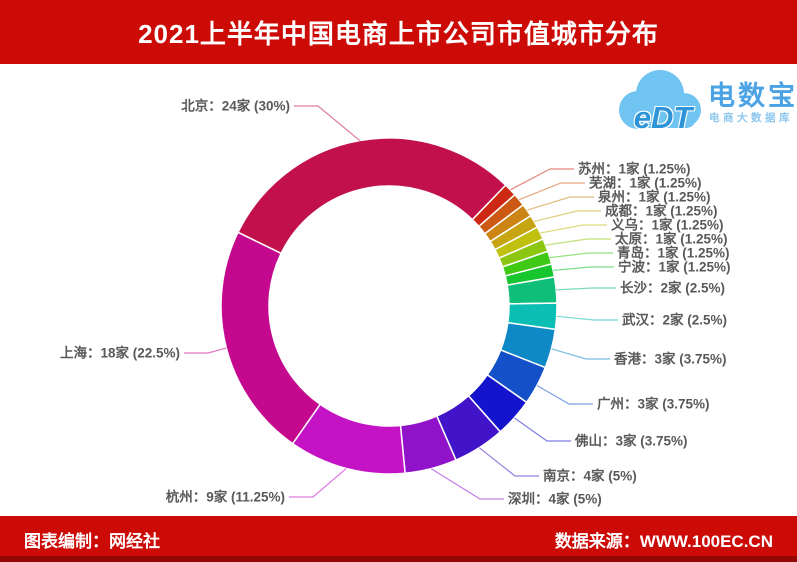  I want to click on slice-label: 泉州：1家 (1.25%), so click(654, 197).